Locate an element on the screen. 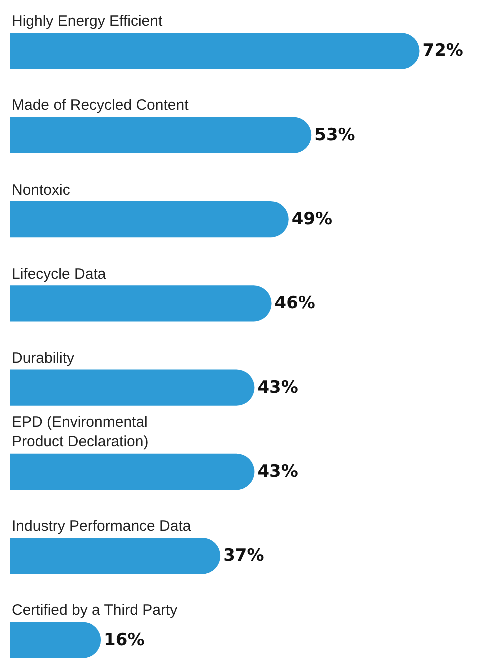  y-tick-label: Highly Energy Efficient is located at coordinates (88, 21).